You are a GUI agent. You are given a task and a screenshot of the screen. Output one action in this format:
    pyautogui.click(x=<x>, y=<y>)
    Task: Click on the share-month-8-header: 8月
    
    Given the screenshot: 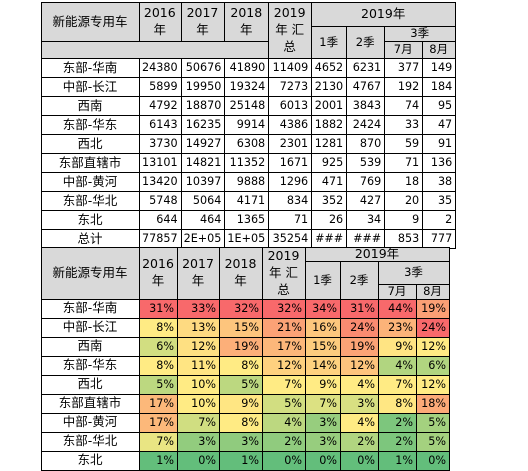 What is the action you would take?
    pyautogui.click(x=433, y=291)
    